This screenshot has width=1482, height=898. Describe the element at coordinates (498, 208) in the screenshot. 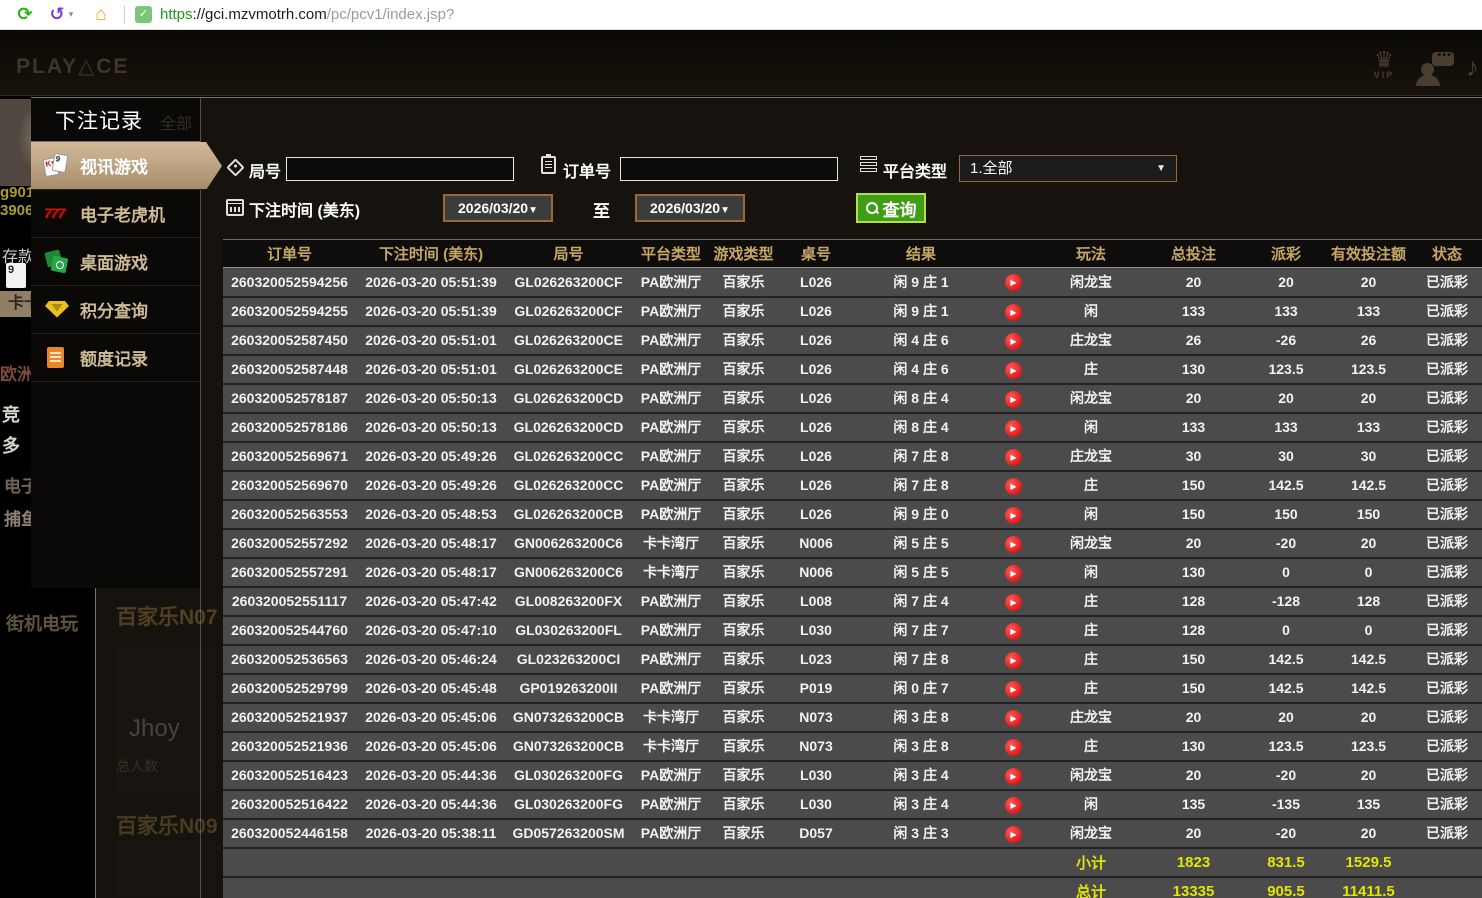

I see `date-from-select: 2026/03/20▼` at that location.